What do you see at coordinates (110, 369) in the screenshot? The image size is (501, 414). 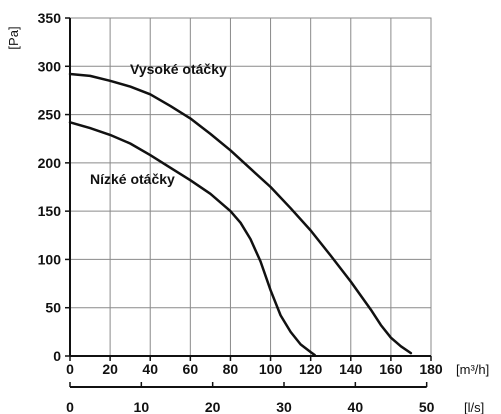 I see `x-tick-label: 20` at bounding box center [110, 369].